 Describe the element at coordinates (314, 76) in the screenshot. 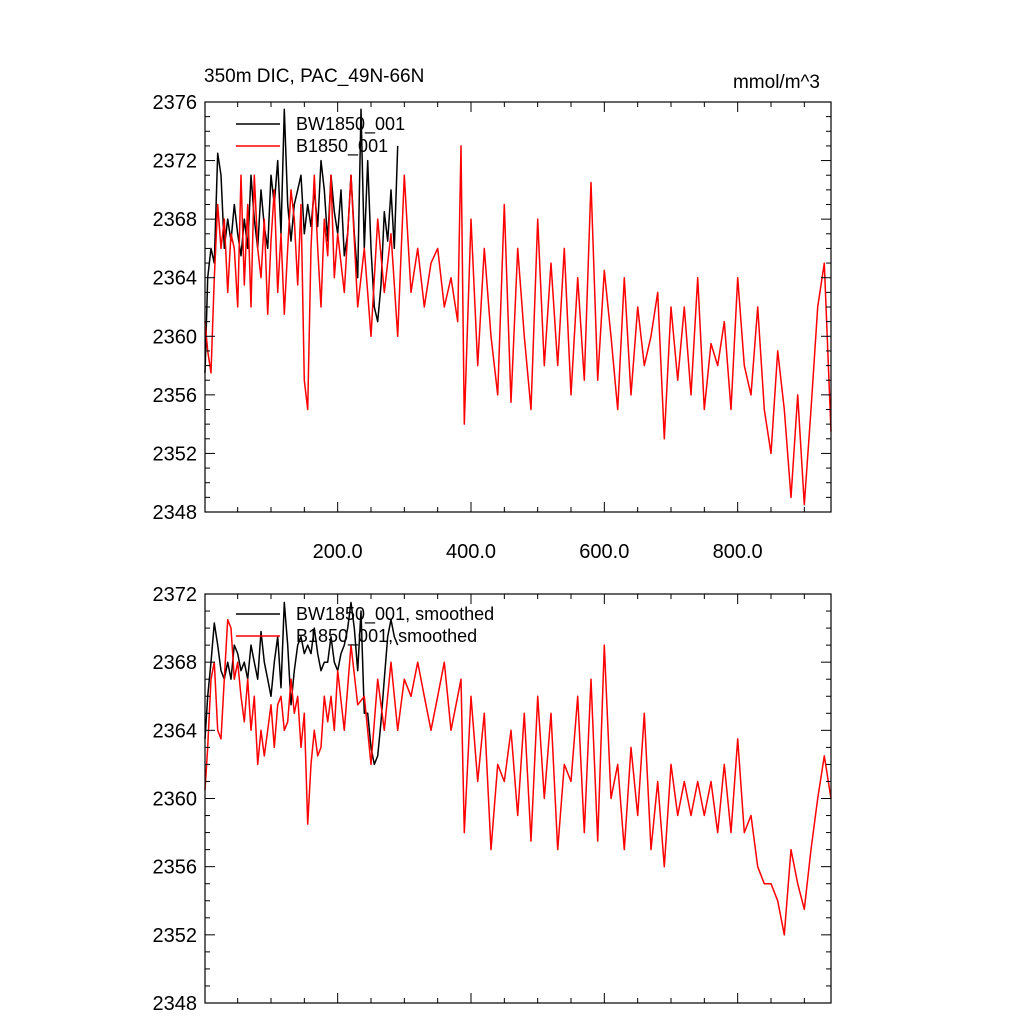

I see `chart-title: 350m DIC, PAC_49N-66N` at that location.